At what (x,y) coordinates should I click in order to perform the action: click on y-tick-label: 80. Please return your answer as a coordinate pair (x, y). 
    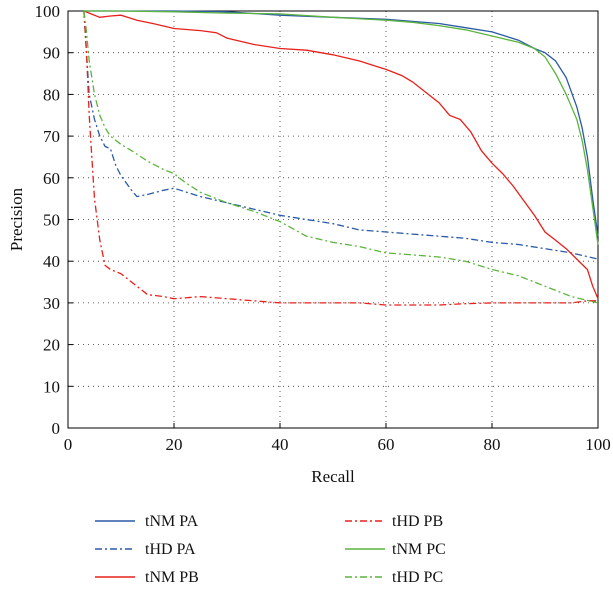
    Looking at the image, I should click on (51, 94).